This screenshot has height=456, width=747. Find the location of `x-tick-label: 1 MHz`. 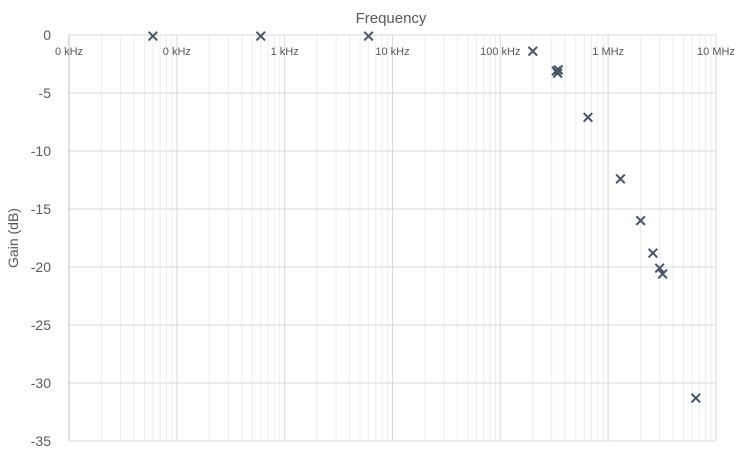

x-tick-label: 1 MHz is located at coordinates (608, 52).